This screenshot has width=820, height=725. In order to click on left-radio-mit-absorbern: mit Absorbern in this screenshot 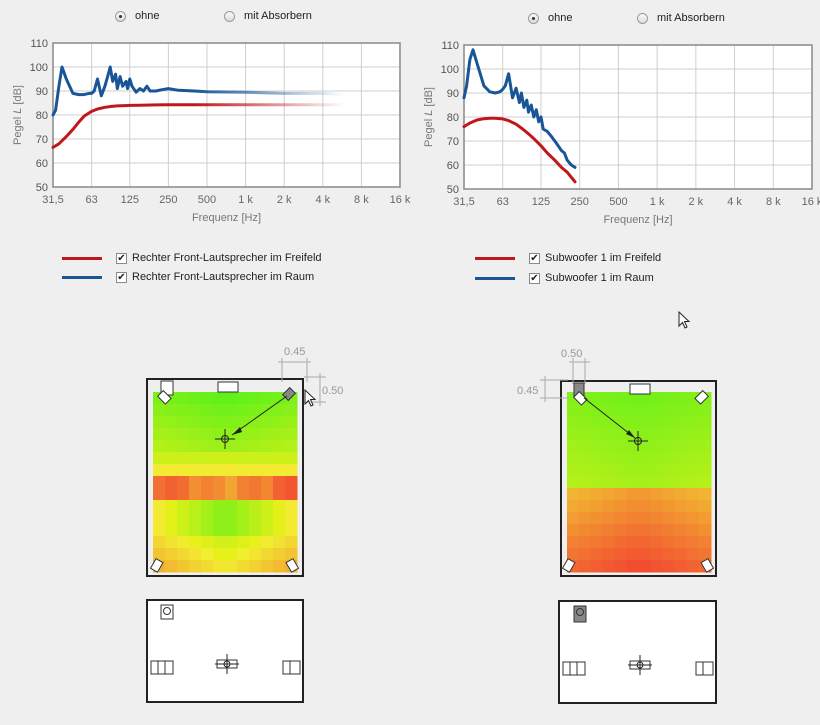, I will do `click(268, 16)`.